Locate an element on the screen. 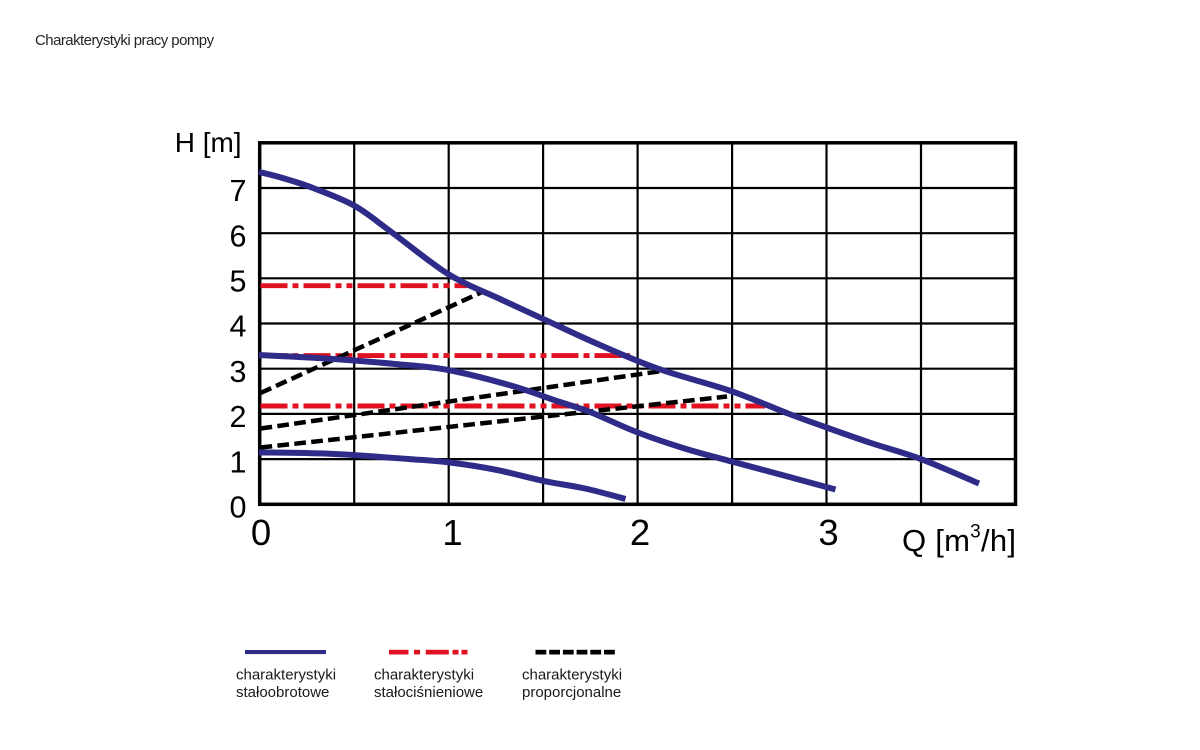 This screenshot has height=750, width=1200. svg-text: Charakterystyki pracy pompy is located at coordinates (125, 40).